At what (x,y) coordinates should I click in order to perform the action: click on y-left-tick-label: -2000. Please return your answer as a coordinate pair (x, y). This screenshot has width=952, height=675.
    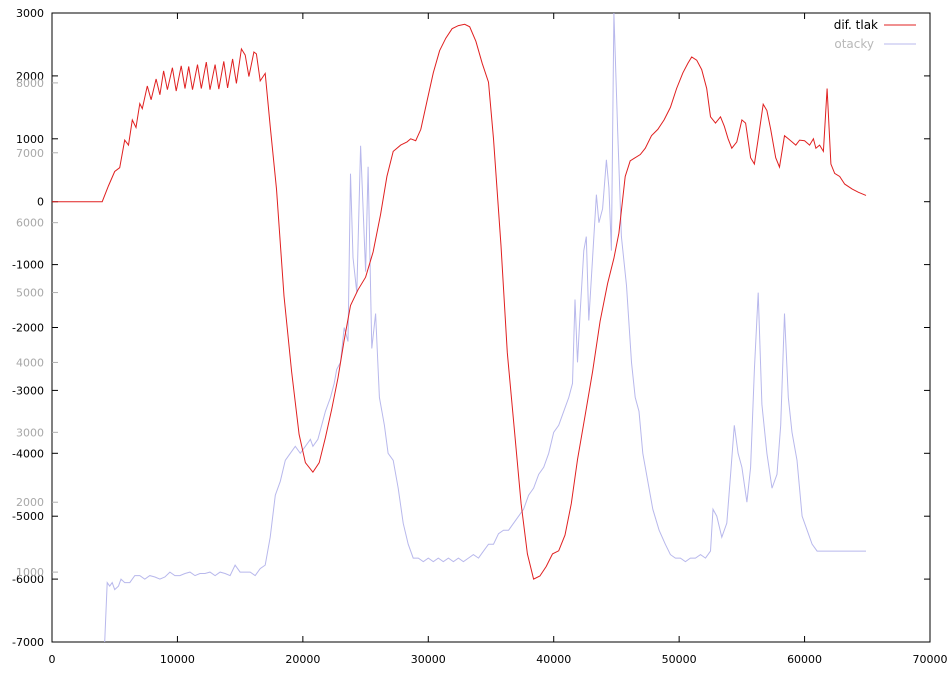
    Looking at the image, I should click on (28, 328).